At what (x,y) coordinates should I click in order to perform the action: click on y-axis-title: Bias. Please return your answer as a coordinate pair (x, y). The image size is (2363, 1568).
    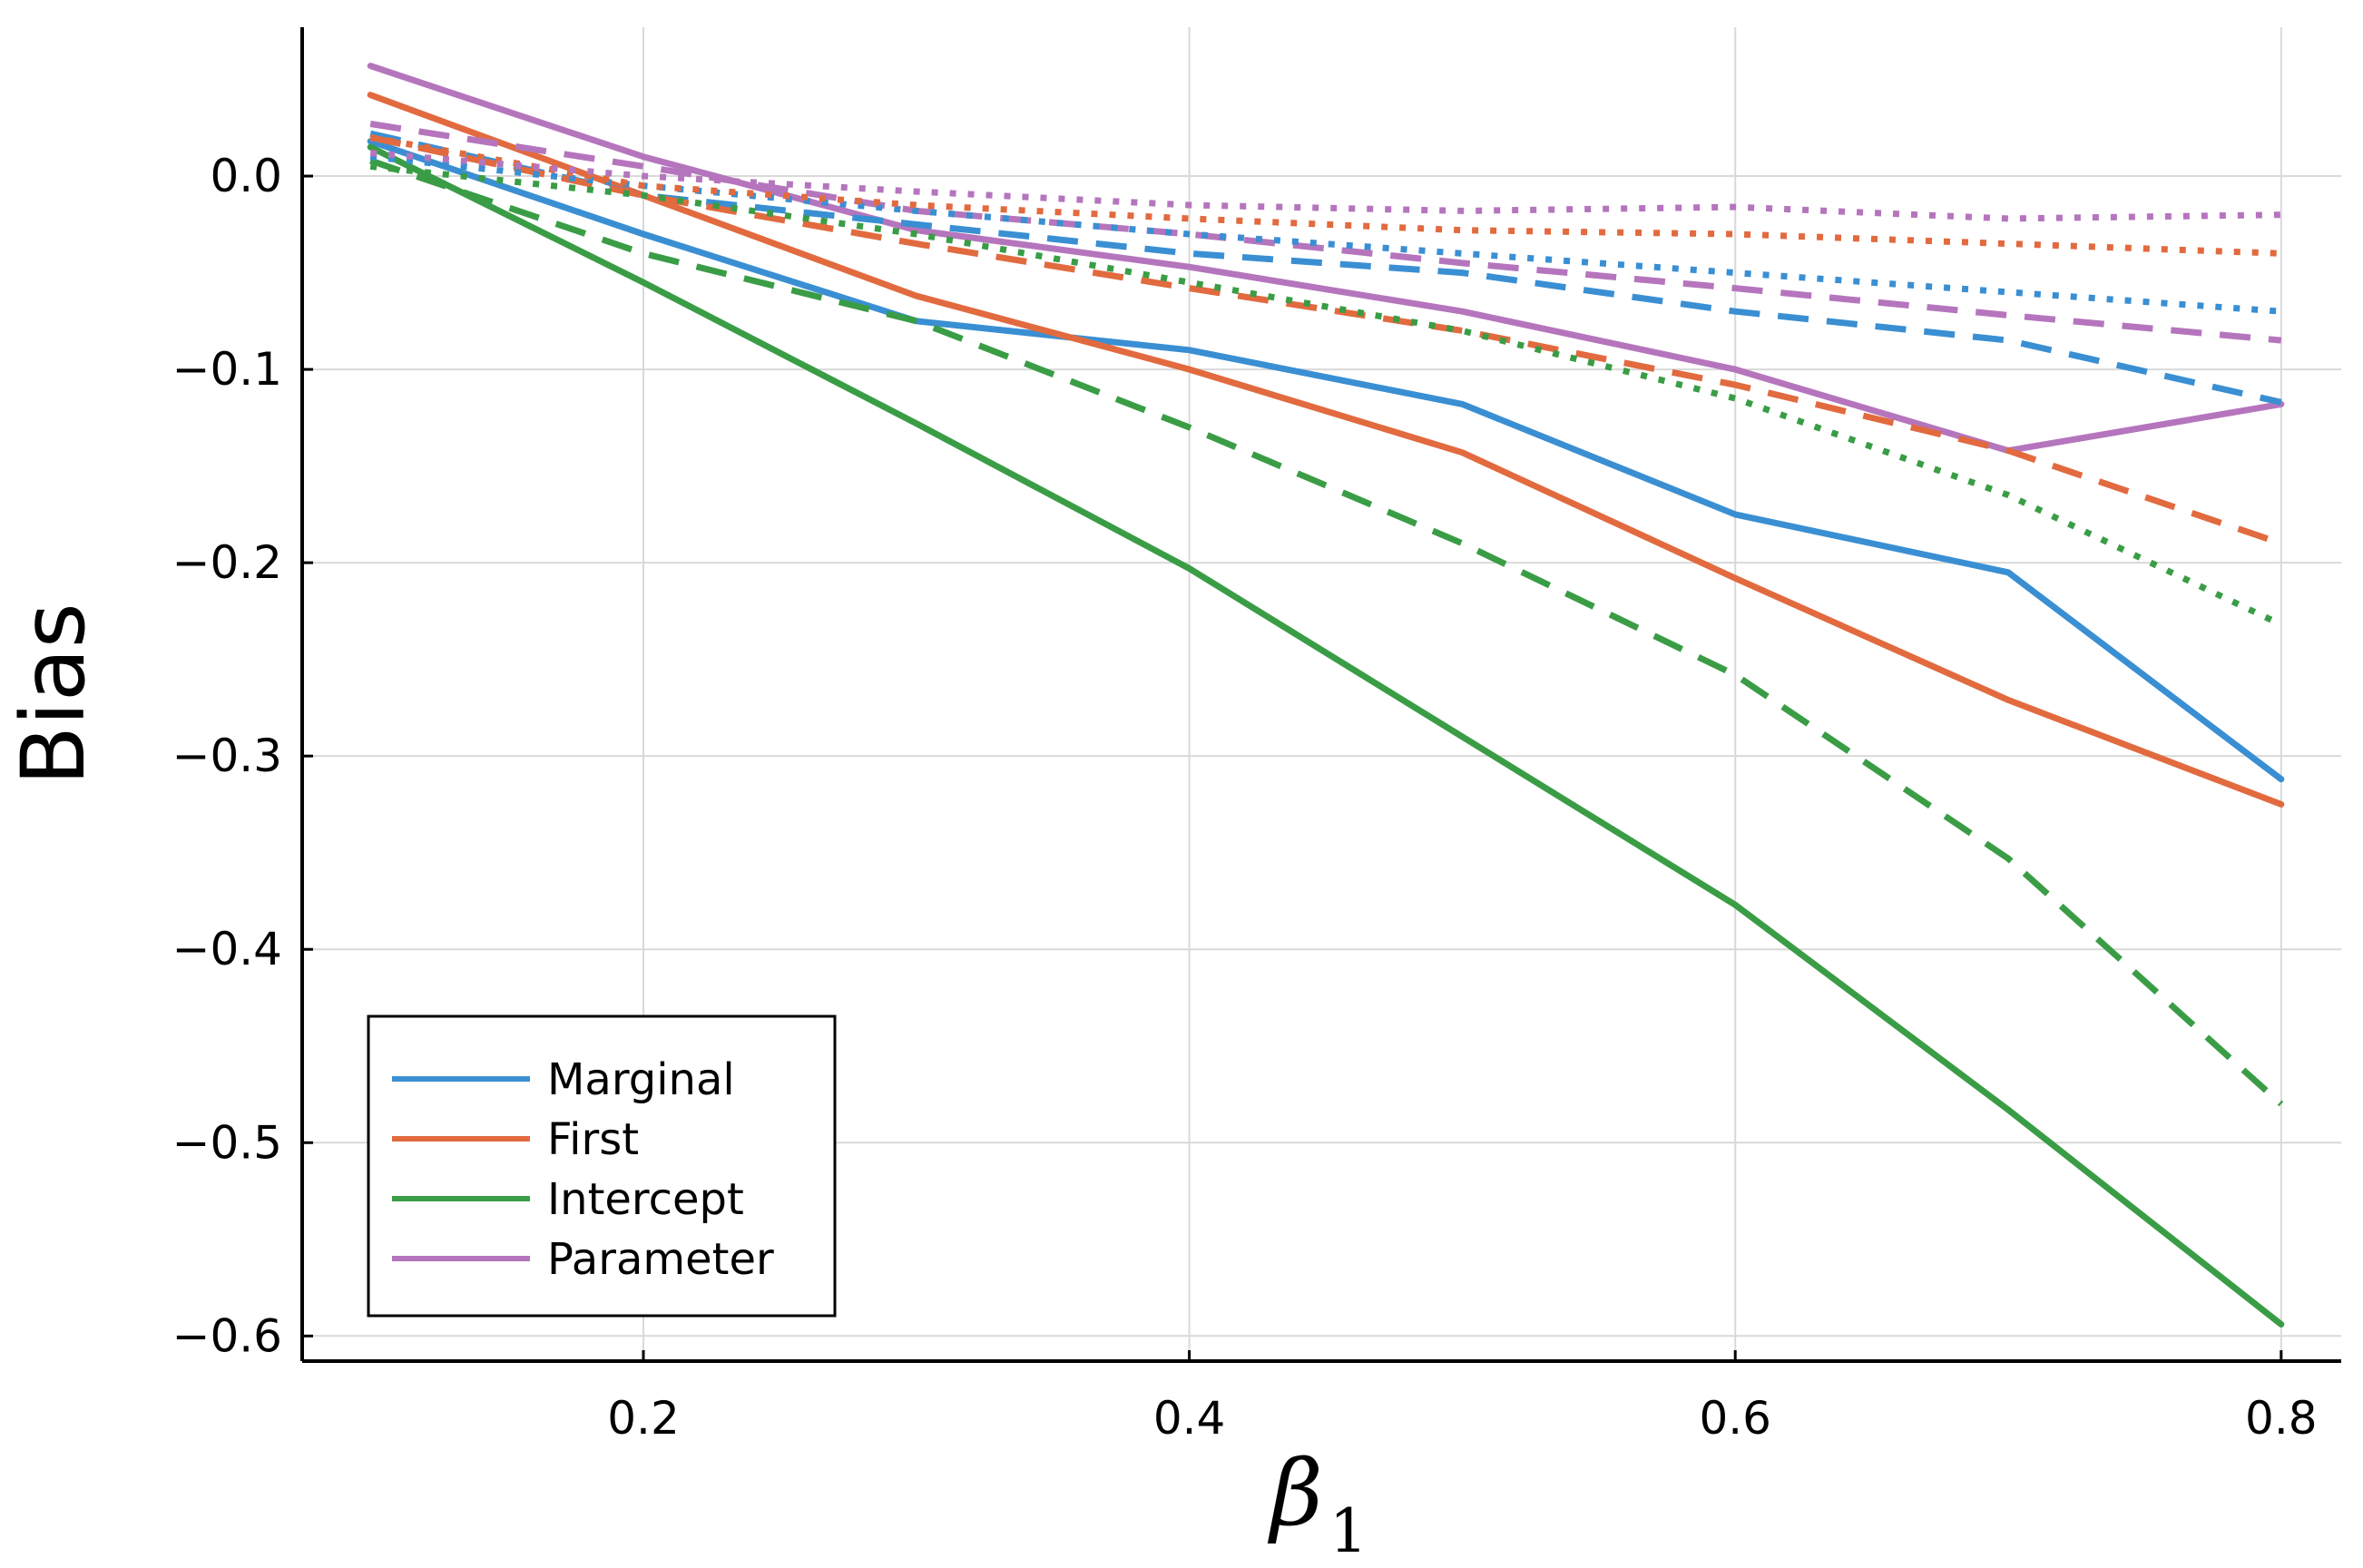
    Looking at the image, I should click on (53, 694).